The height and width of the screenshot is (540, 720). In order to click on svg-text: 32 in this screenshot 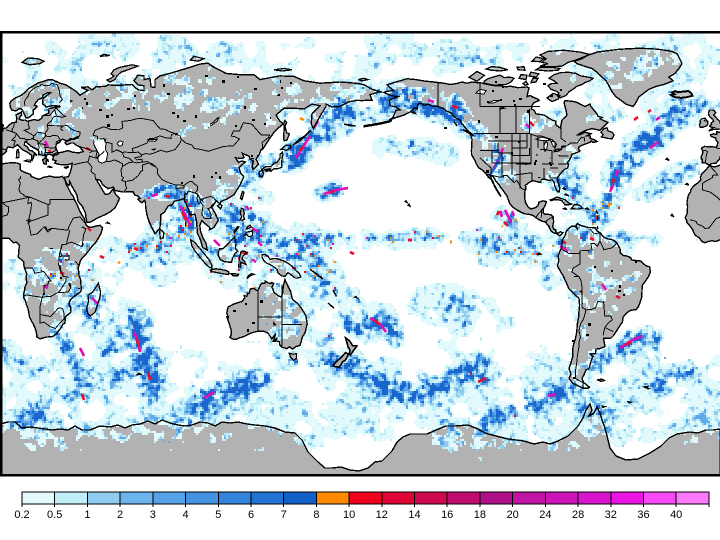, I will do `click(611, 515)`.